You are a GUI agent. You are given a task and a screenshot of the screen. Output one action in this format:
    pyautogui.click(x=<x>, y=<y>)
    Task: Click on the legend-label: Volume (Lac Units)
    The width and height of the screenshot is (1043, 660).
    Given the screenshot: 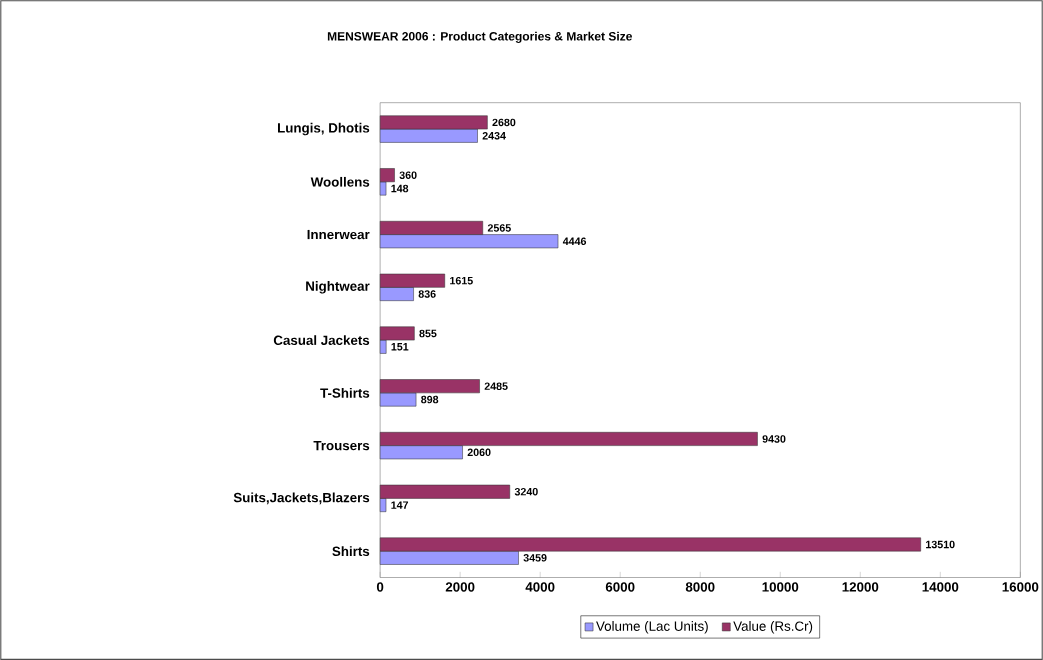 What is the action you would take?
    pyautogui.click(x=652, y=627)
    